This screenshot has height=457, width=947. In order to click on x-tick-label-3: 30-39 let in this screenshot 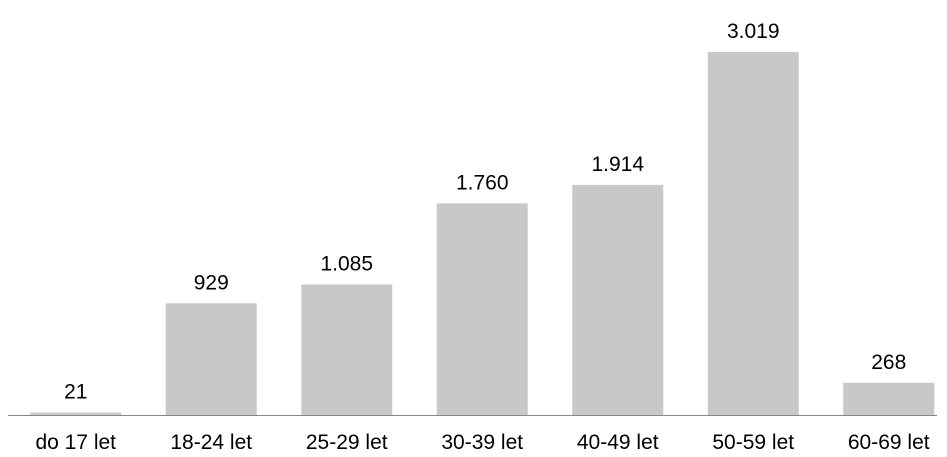, I will do `click(482, 442)`.